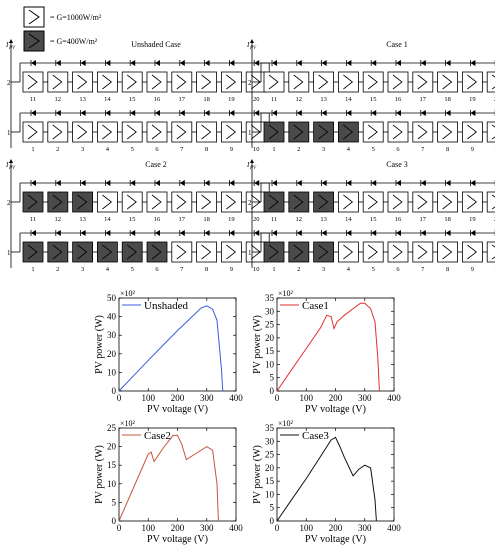 Image resolution: width=495 pixels, height=555 pixels. Describe the element at coordinates (9, 83) in the screenshot. I see `string-label-0: 2` at that location.